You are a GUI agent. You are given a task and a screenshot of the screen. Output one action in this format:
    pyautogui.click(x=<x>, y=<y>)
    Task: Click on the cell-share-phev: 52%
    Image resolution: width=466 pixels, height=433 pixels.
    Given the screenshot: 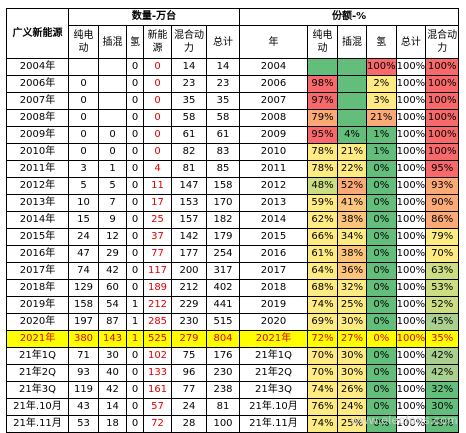 What is the action you would take?
    pyautogui.click(x=352, y=186)
    